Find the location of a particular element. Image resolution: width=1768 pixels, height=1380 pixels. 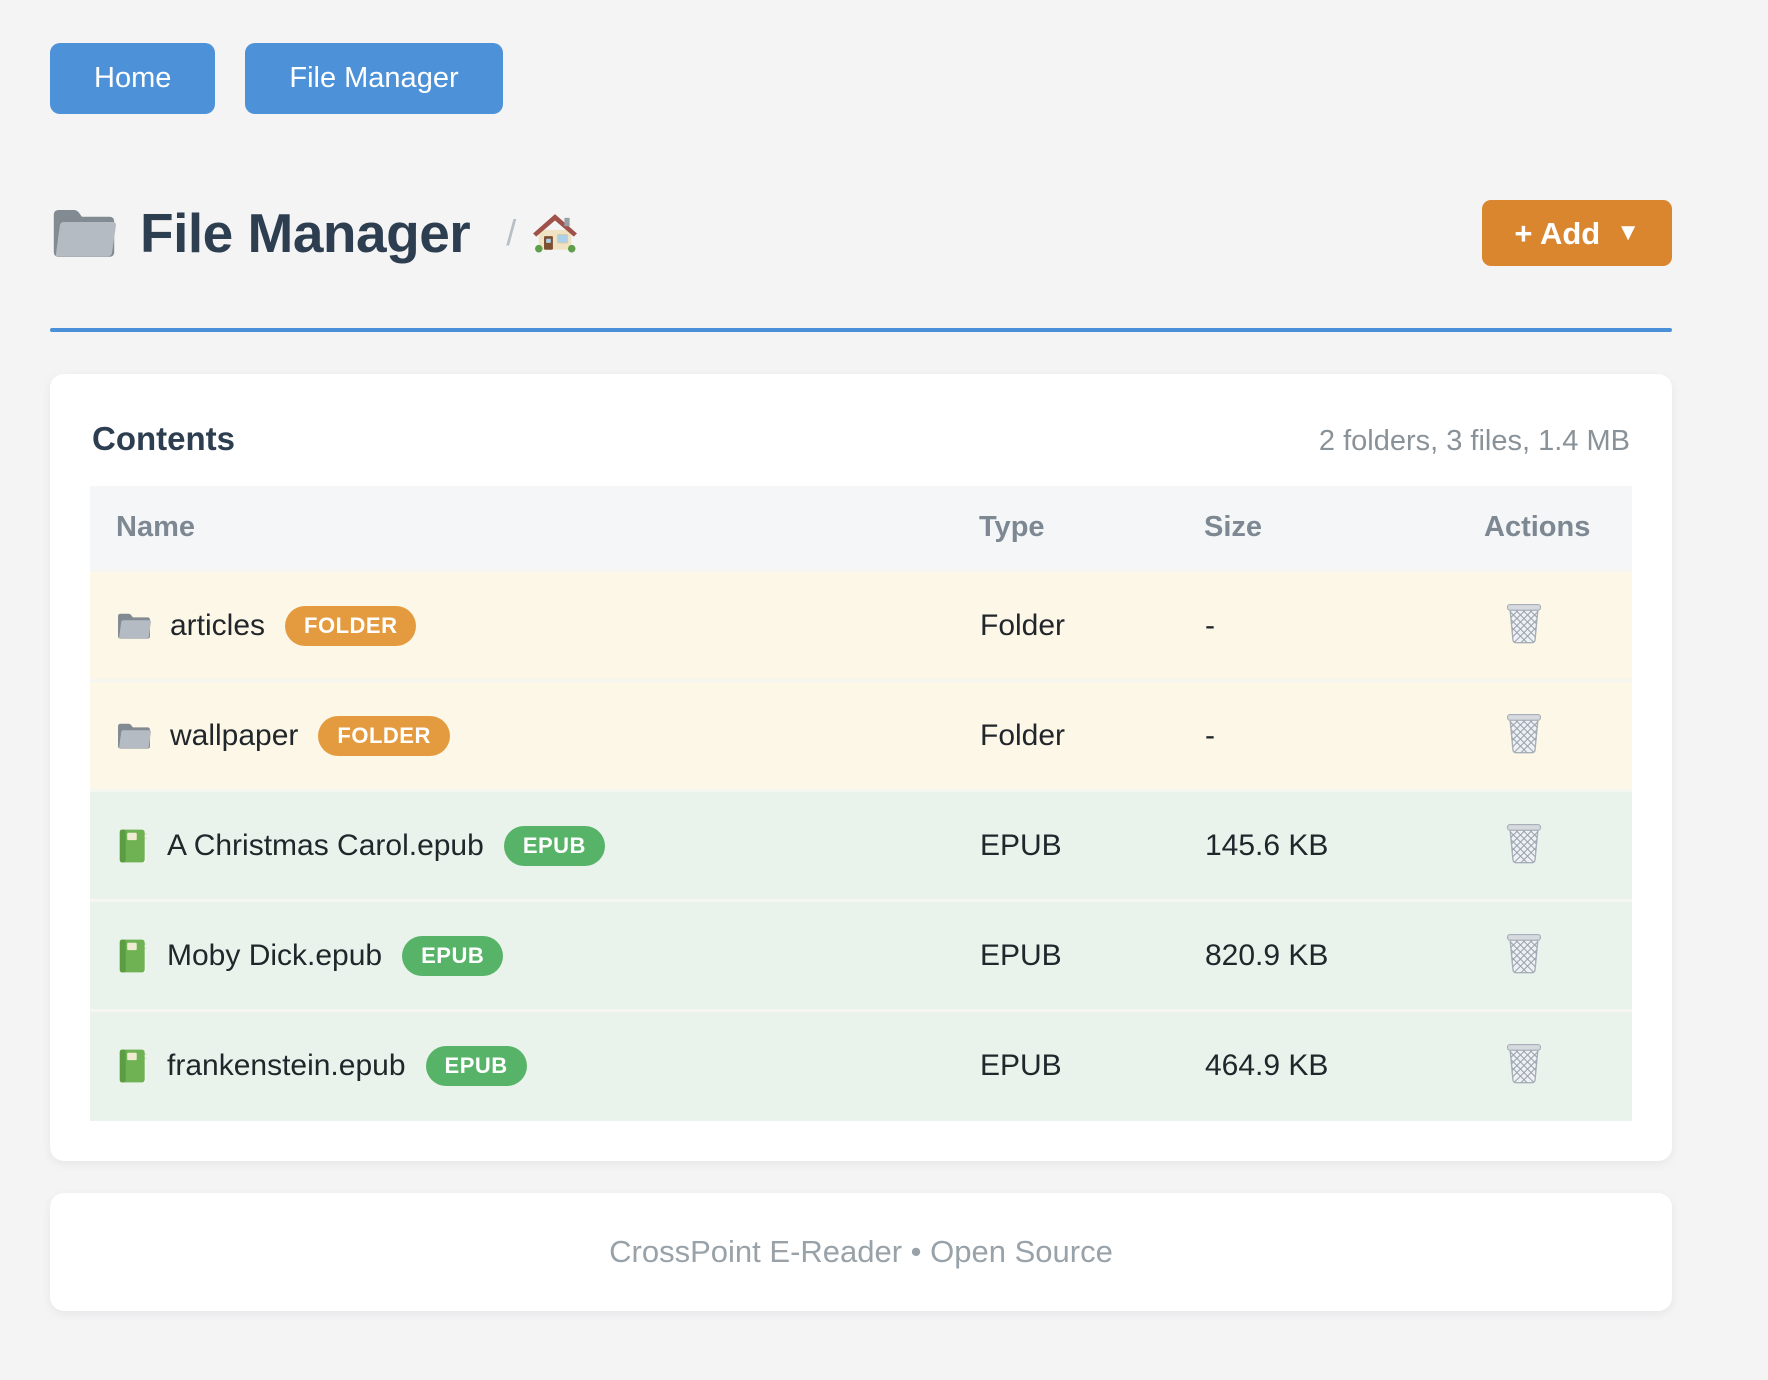

table-row-wallpaper: wallpaper FOLDER Folder - is located at coordinates (861, 735).